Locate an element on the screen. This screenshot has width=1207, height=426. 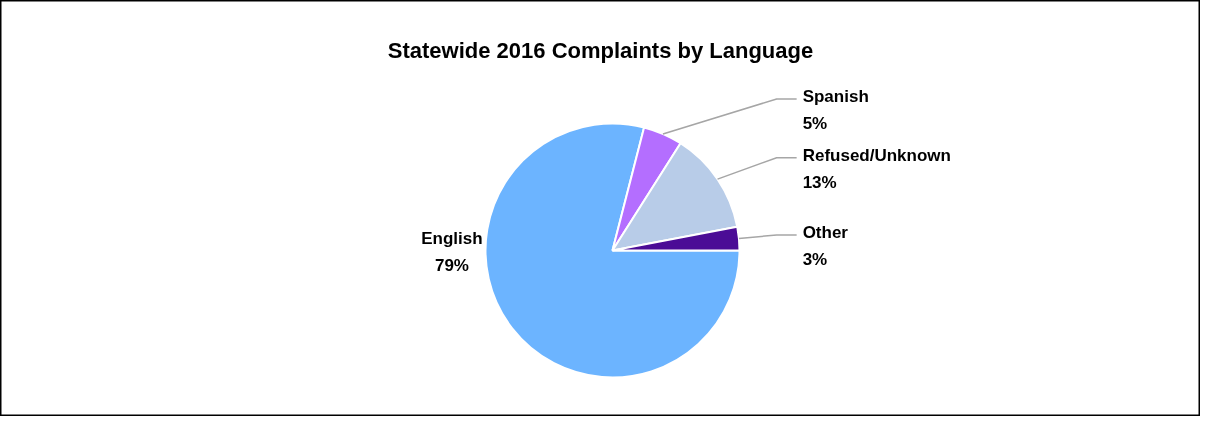
slice-label: Other is located at coordinates (825, 233).